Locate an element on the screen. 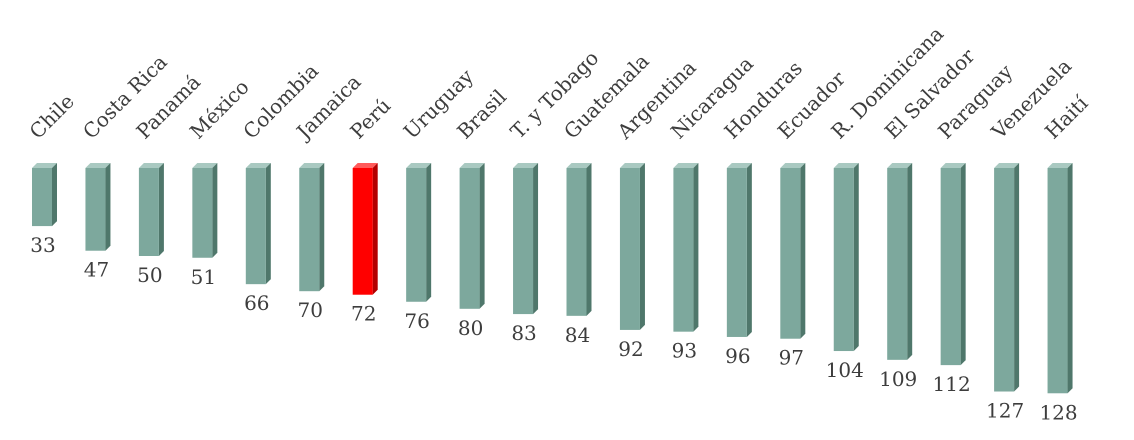  data-label: 72 is located at coordinates (363, 314).